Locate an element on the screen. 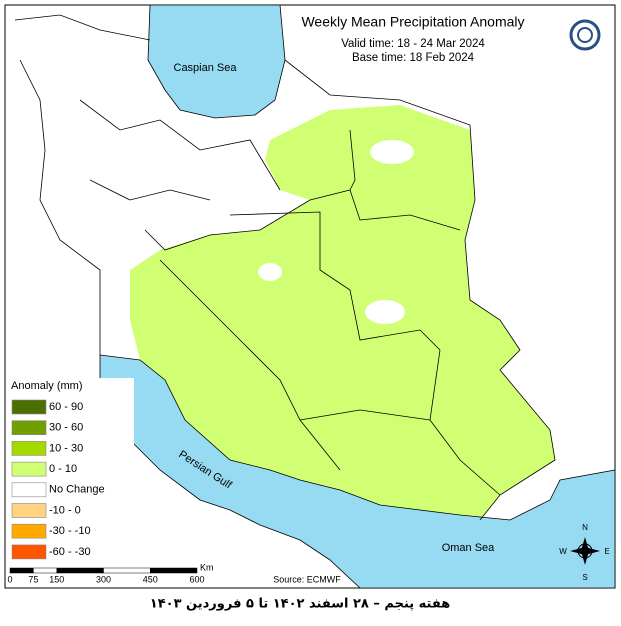 The width and height of the screenshot is (621, 626). scale-unit: Km is located at coordinates (207, 567).